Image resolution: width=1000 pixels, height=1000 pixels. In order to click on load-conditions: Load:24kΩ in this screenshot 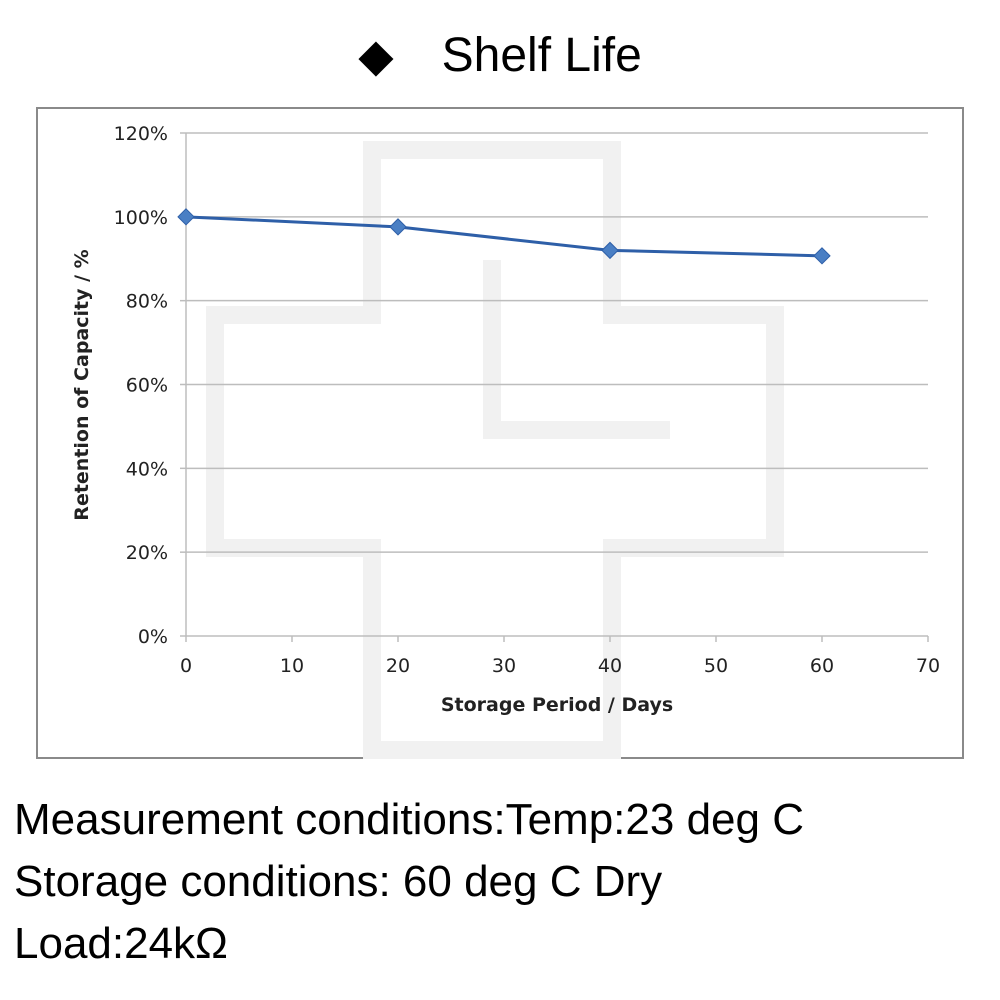, I will do `click(121, 943)`.